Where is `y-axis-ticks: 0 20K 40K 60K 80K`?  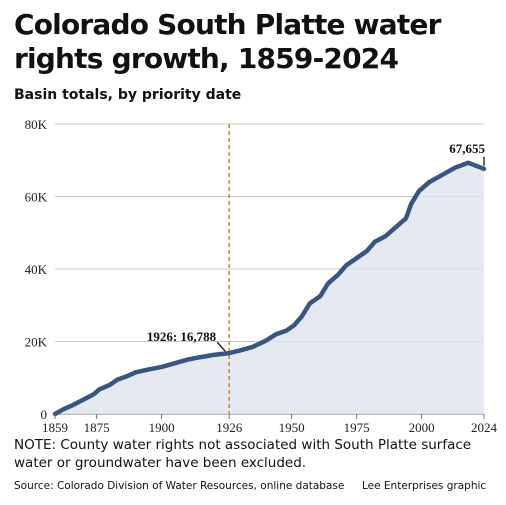
y-axis-ticks: 0 20K 40K 60K 80K is located at coordinates (36, 269).